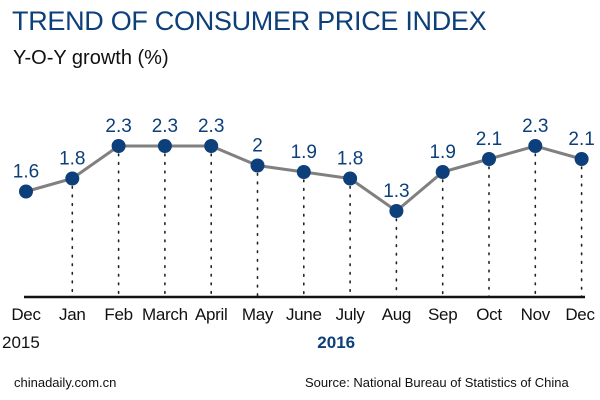  I want to click on y-axis-label: Y-O-Y growth (%), so click(91, 58).